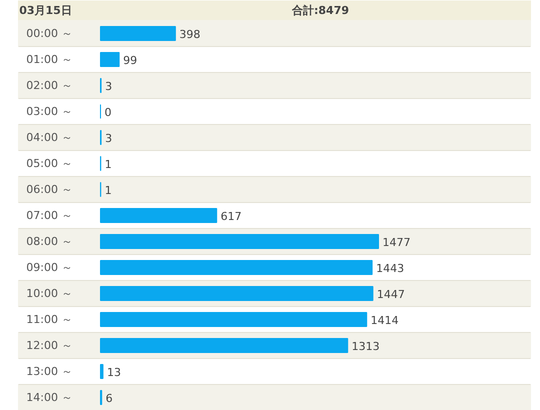 The height and width of the screenshot is (410, 540). Describe the element at coordinates (45, 10) in the screenshot. I see `chart-title: 03月15日` at that location.